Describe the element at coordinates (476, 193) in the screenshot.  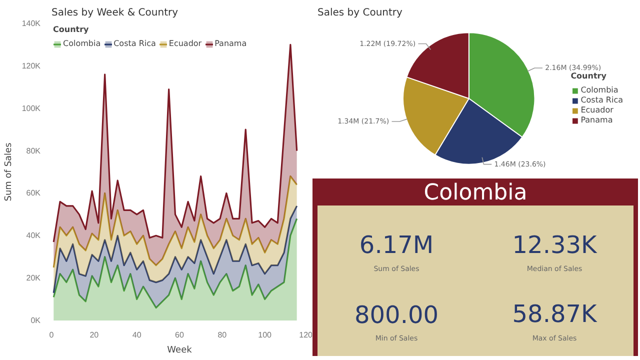
I see `text: Colombia` at that location.